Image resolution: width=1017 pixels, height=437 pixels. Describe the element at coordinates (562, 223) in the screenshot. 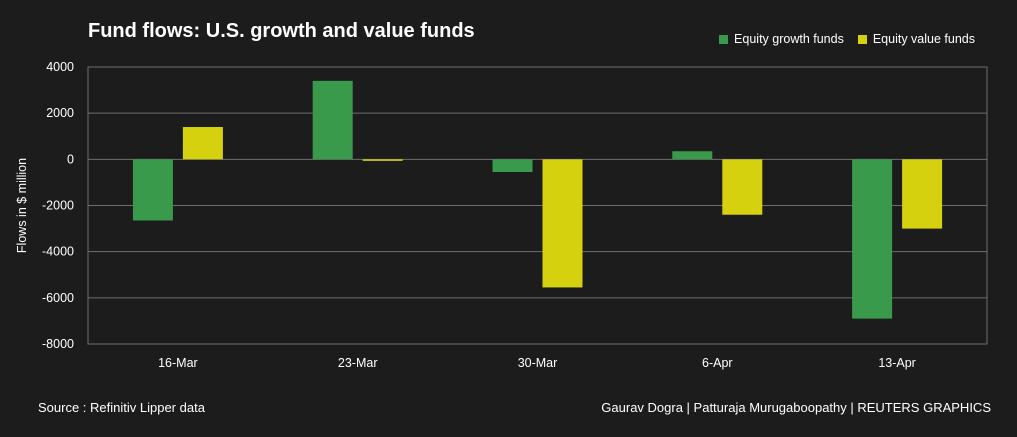

I see `bar-value-30-Mar` at that location.